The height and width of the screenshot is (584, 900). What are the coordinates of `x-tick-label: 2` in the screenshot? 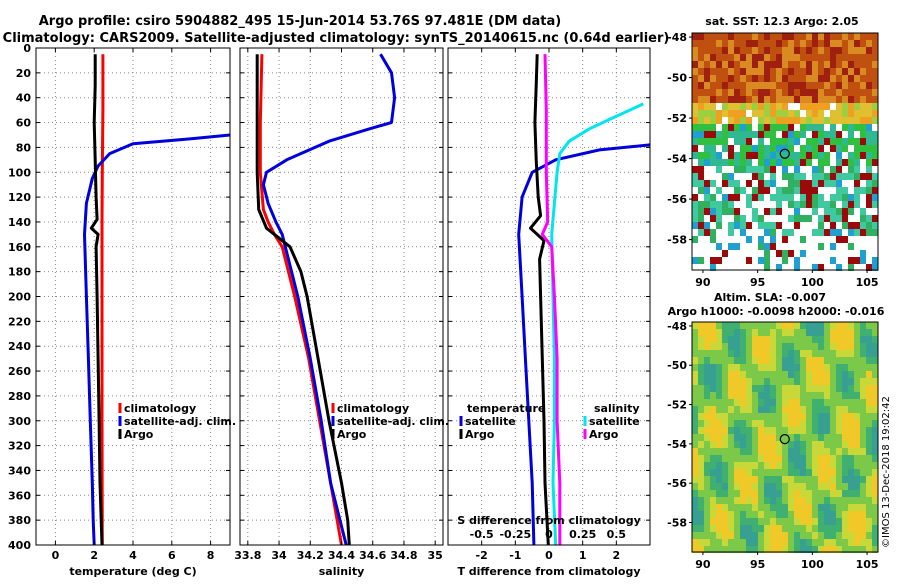 It's located at (94, 555).